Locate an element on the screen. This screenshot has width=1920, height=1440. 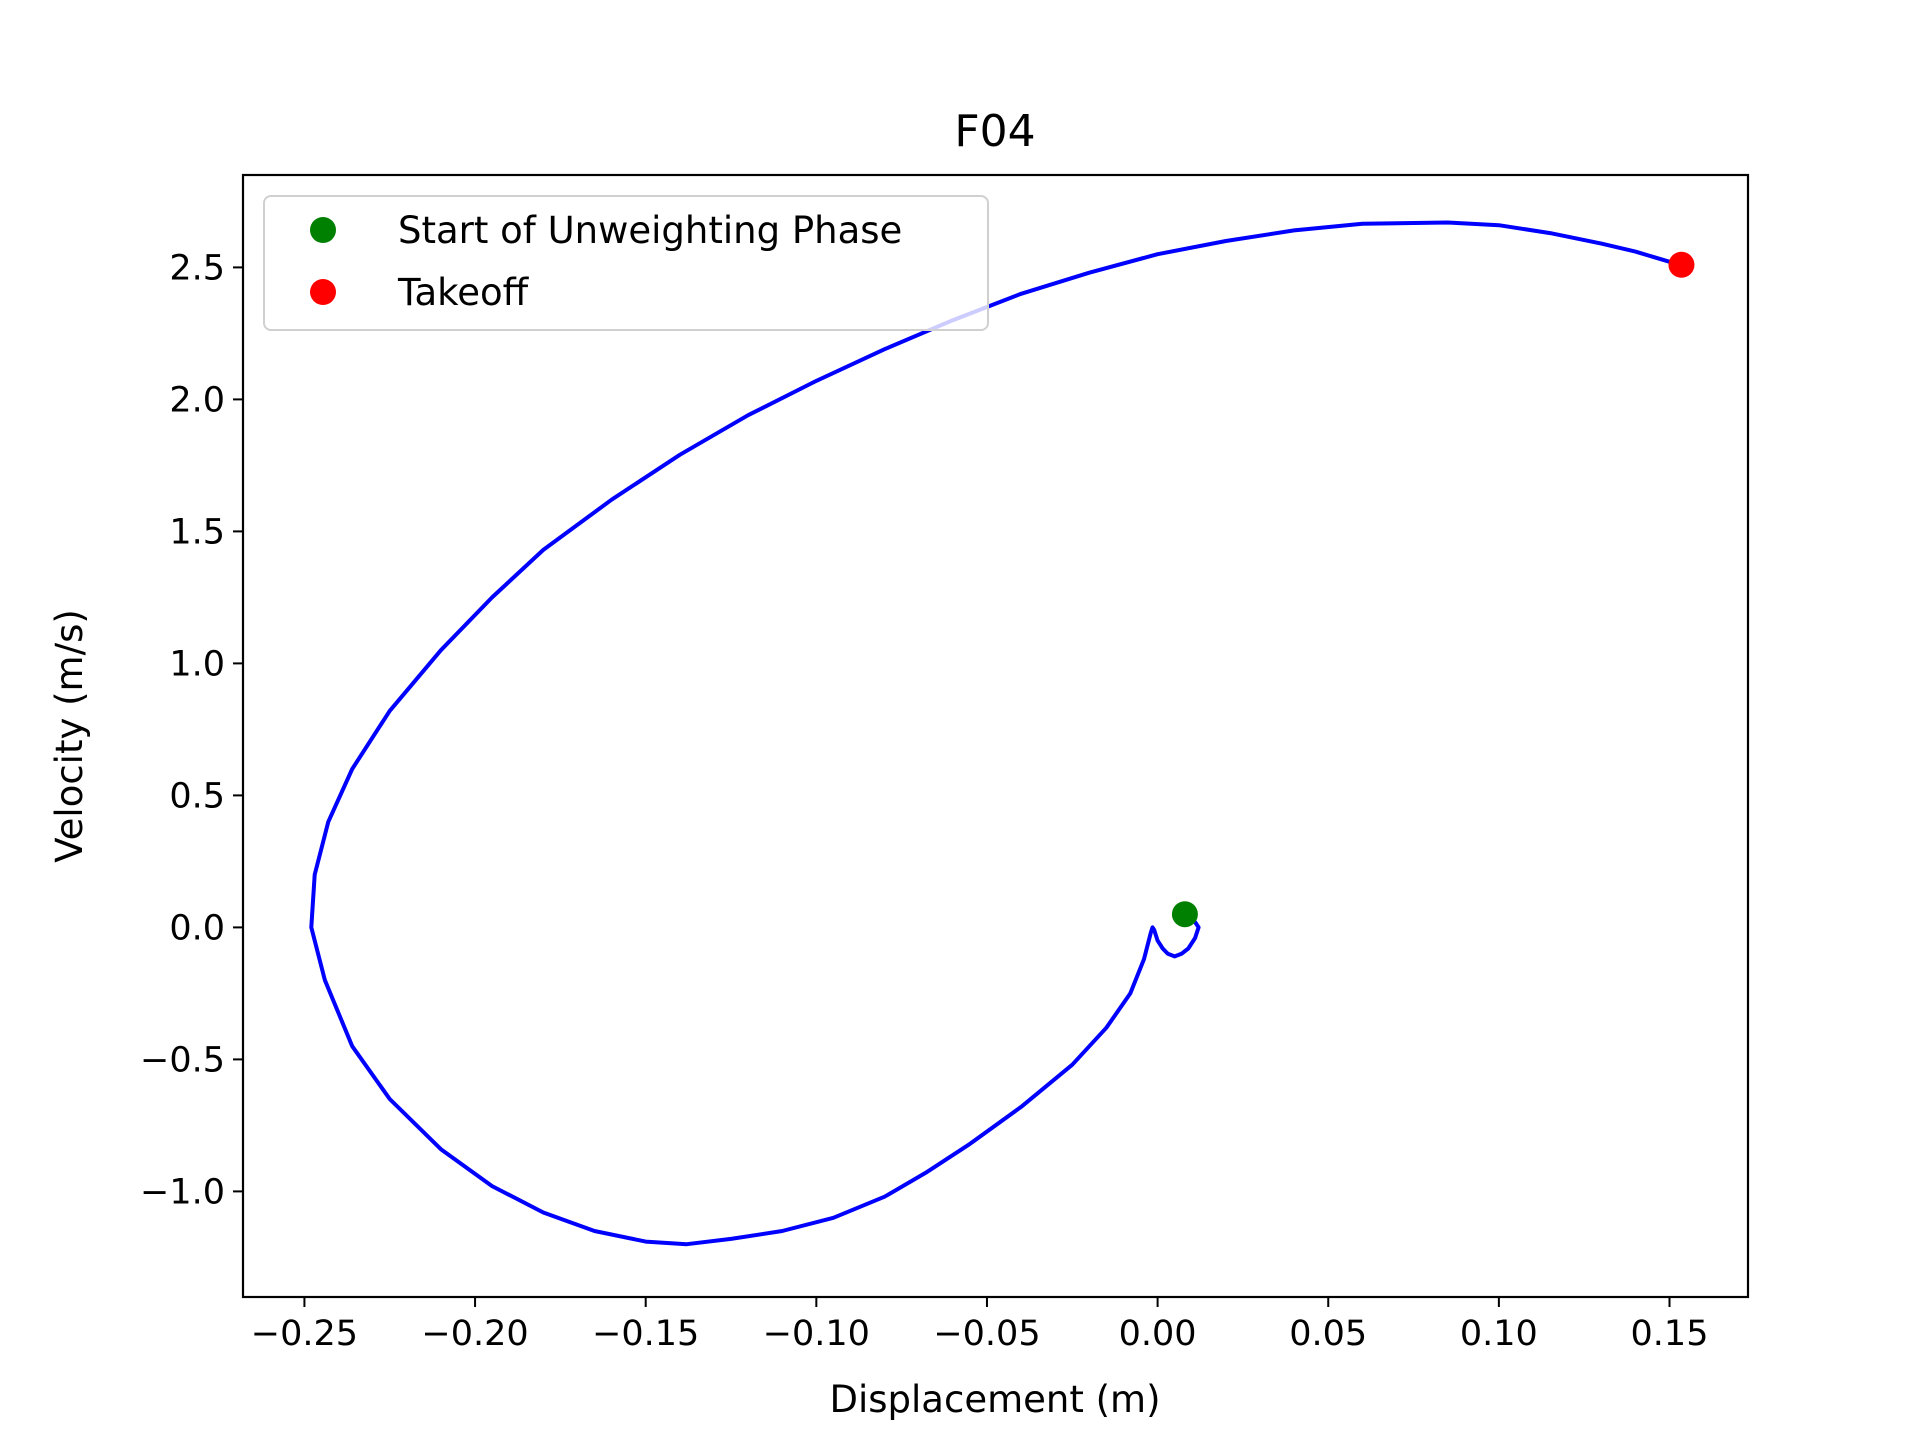
y-tick-label: 2.0 is located at coordinates (197, 400).